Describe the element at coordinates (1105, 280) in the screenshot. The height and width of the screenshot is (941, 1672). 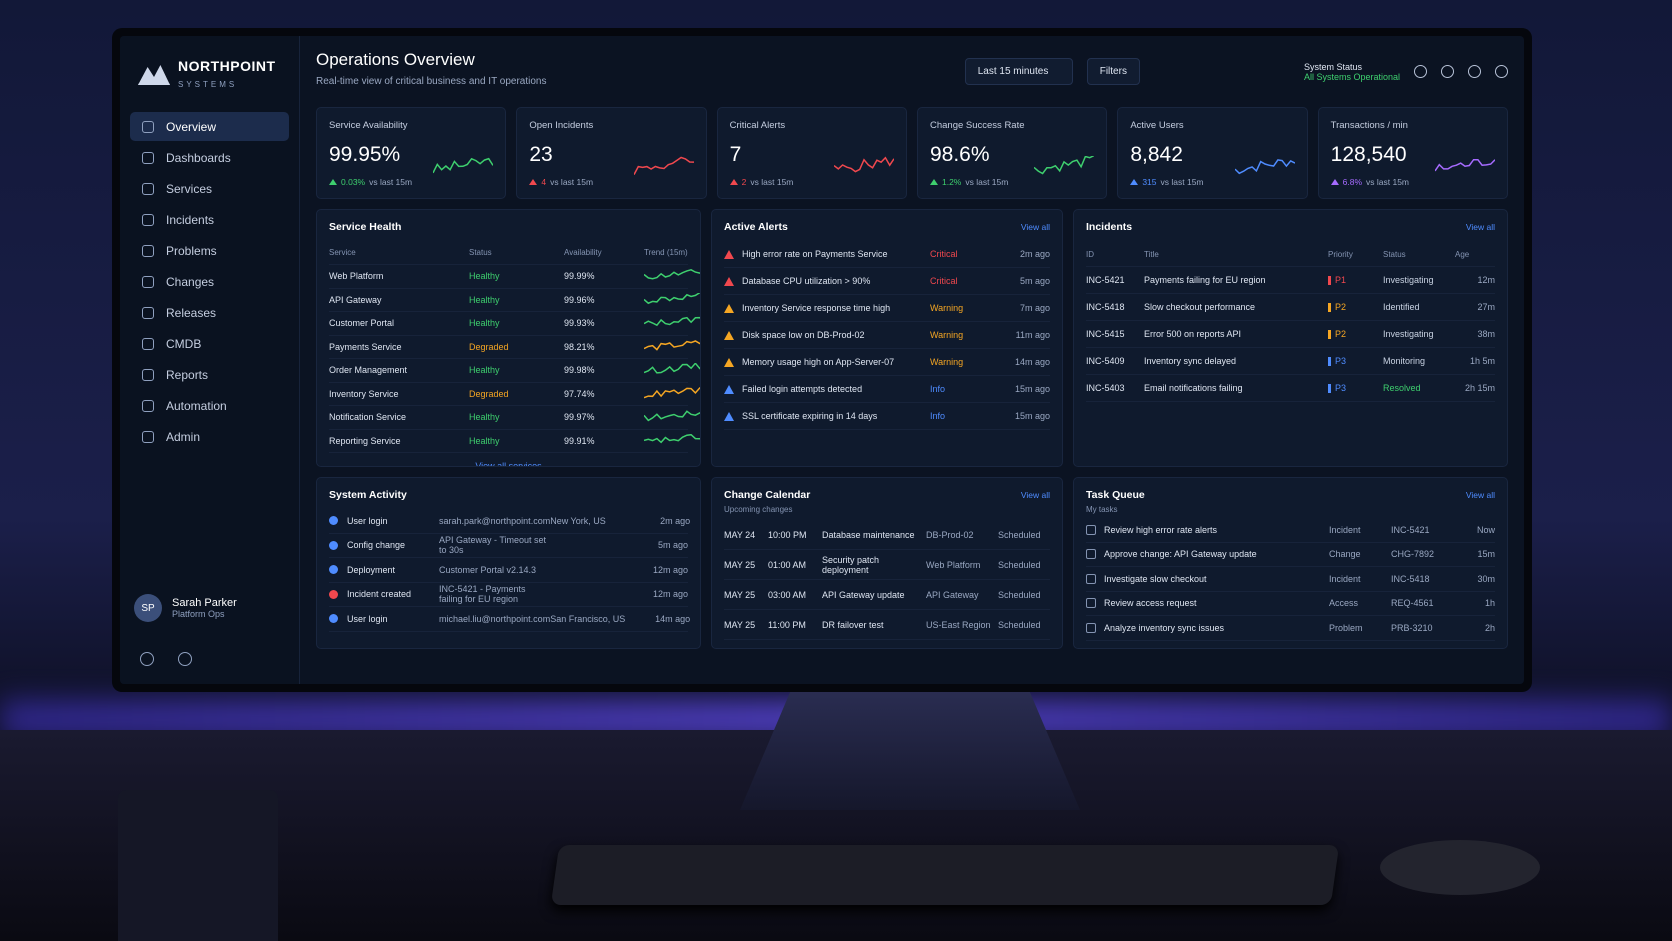
I see `incident-id: INC-5421` at that location.